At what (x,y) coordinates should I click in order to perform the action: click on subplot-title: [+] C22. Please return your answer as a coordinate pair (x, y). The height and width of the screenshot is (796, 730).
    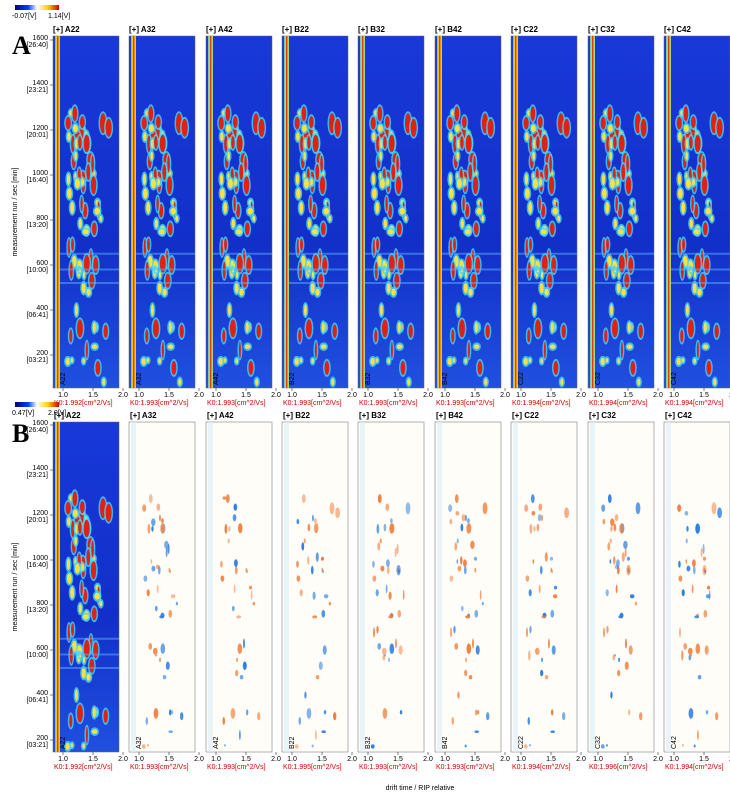
    Looking at the image, I should click on (524, 29).